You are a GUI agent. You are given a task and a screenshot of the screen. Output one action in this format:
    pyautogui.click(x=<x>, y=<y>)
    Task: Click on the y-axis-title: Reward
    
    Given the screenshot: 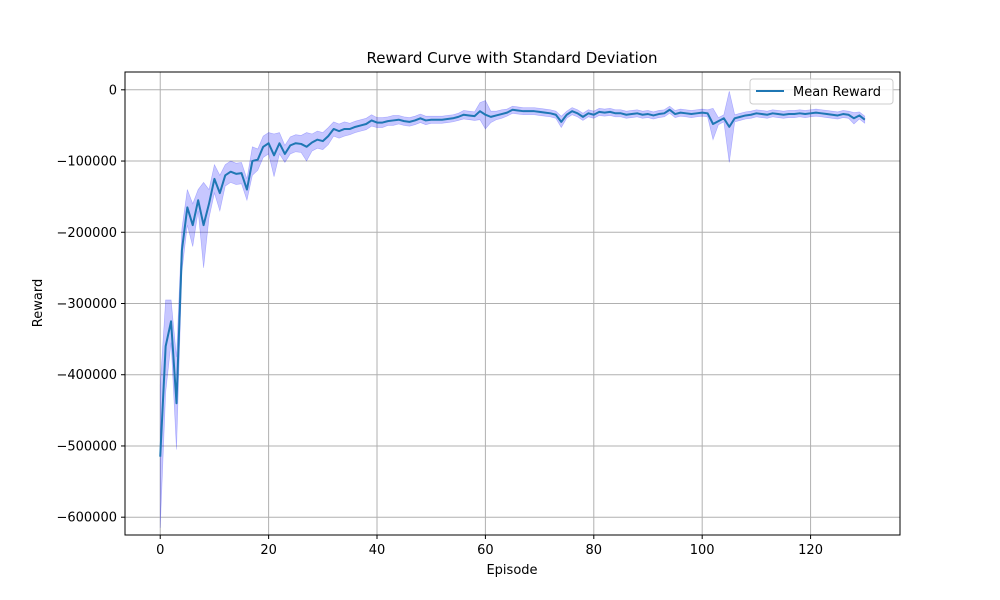 What is the action you would take?
    pyautogui.click(x=38, y=303)
    